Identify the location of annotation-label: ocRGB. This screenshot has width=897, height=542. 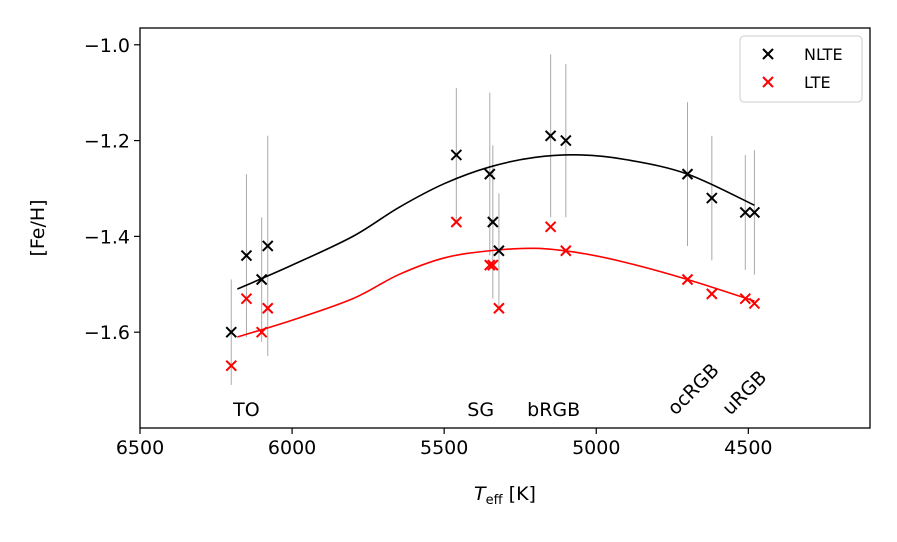
(693, 389).